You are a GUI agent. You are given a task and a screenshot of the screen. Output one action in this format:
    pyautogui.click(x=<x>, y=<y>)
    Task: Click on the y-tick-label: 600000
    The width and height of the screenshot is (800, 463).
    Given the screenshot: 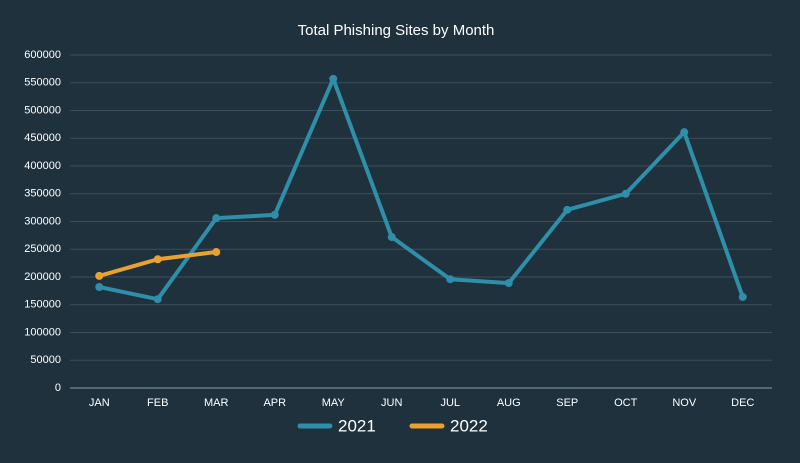 What is the action you would take?
    pyautogui.click(x=42, y=55)
    